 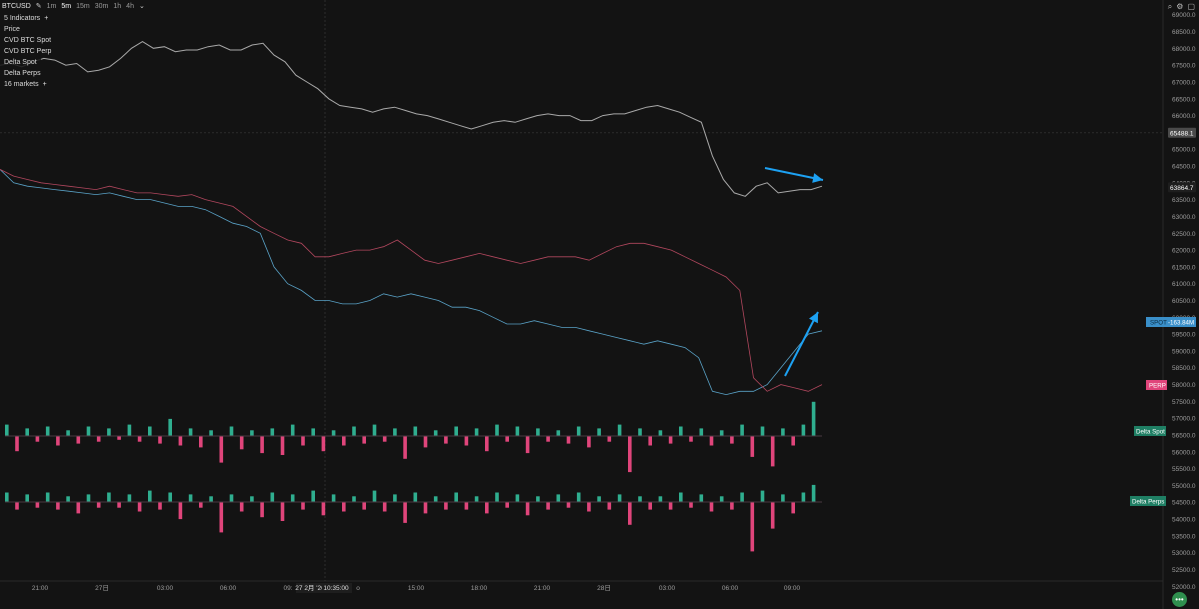 I want to click on delta-spot-badge-bg, so click(x=1150, y=431).